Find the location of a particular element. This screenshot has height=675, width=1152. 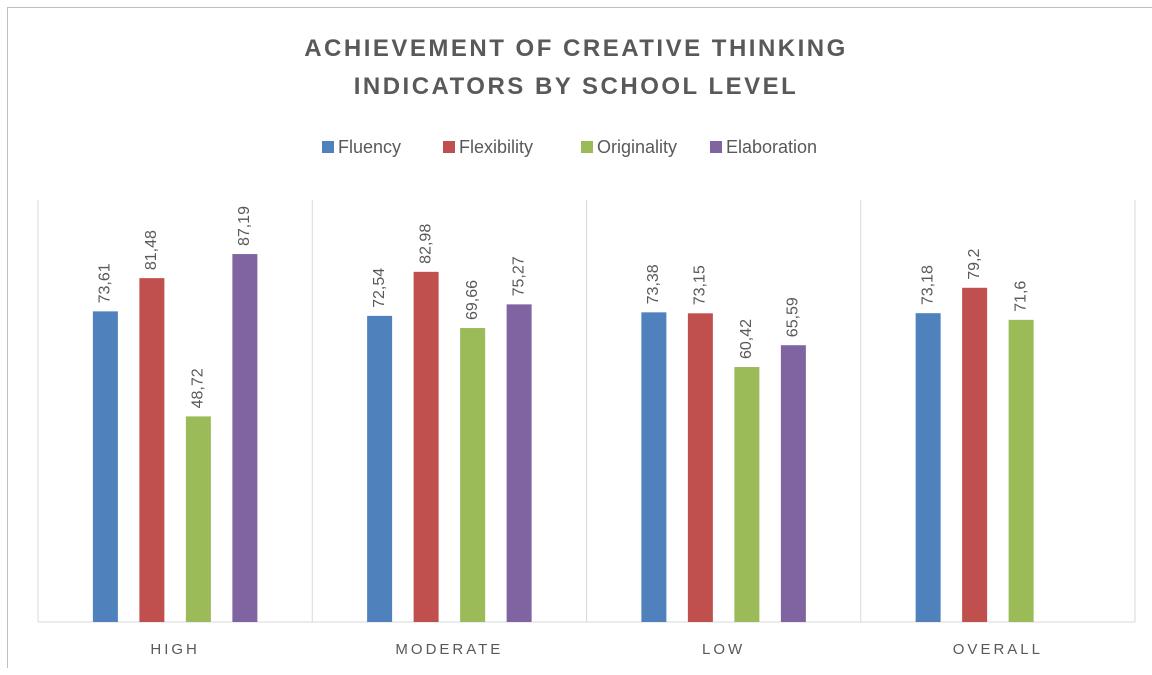

data-label: 72,54 is located at coordinates (379, 288).